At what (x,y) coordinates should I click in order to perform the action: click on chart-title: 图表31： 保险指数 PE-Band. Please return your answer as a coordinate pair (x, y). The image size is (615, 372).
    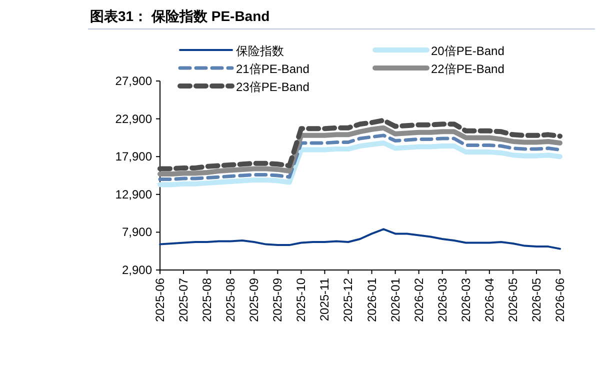
    Looking at the image, I should click on (180, 16).